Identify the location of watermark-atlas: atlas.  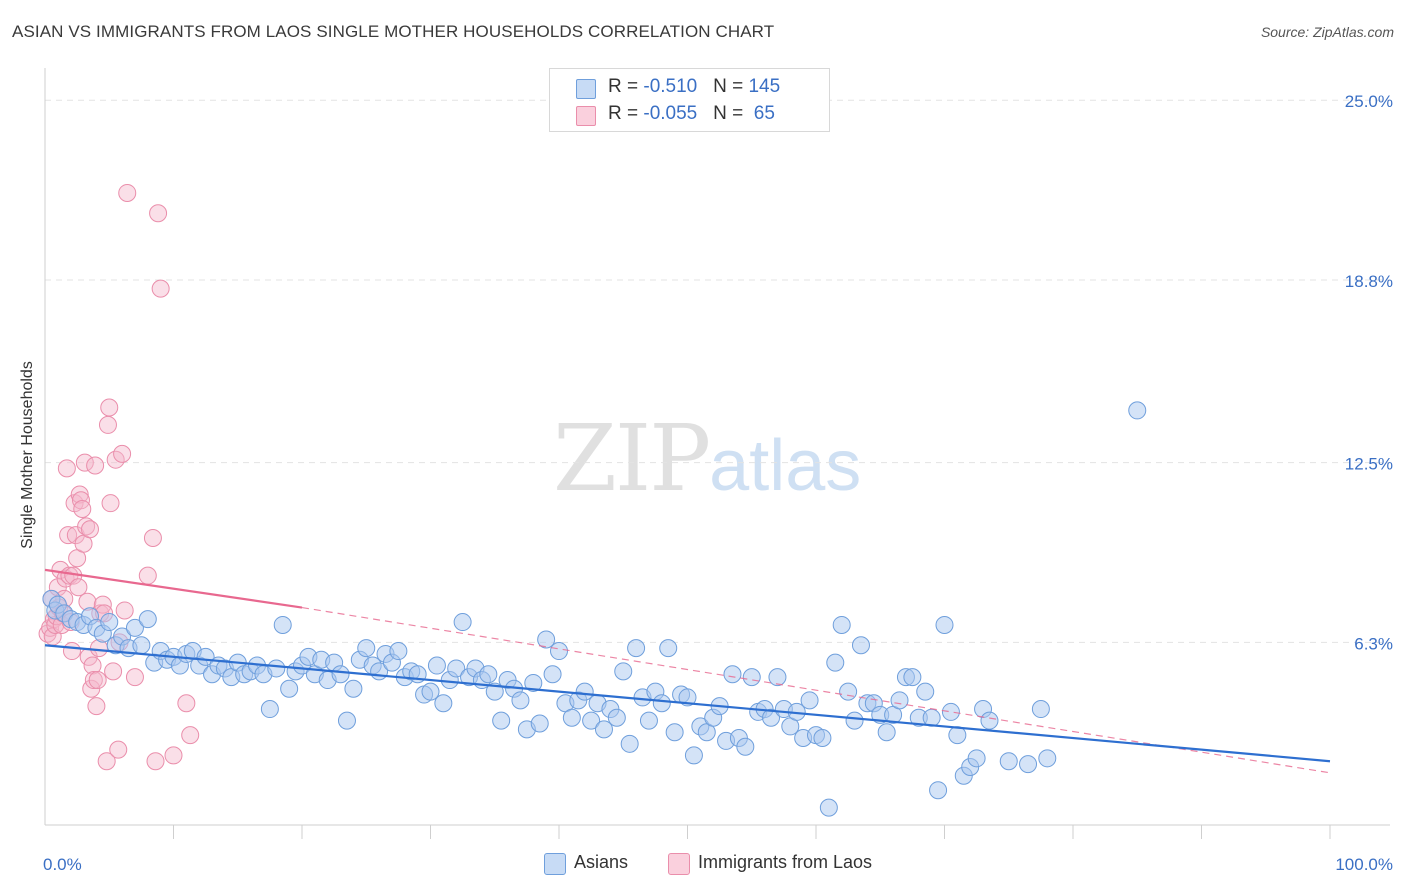
(785, 466).